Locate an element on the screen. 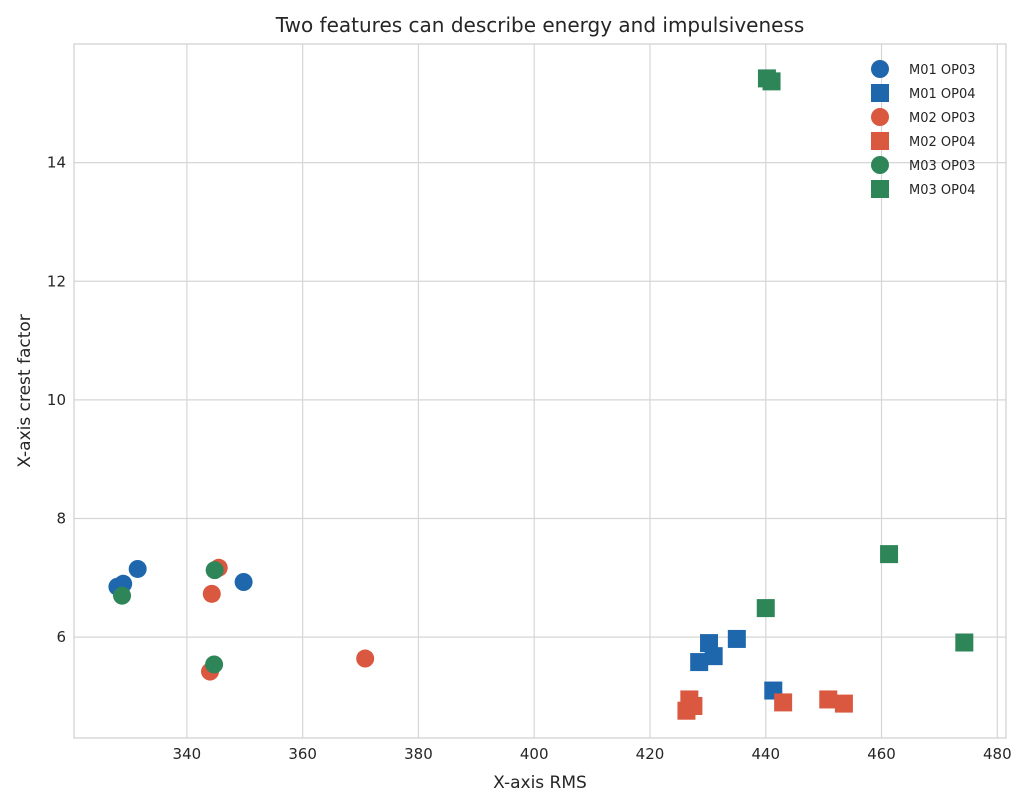 The height and width of the screenshot is (808, 1029). legend-item: M03 OP03 is located at coordinates (923, 165).